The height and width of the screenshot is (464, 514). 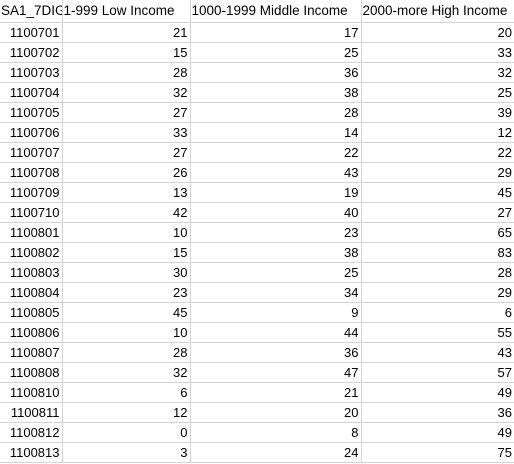 I want to click on cell-middle-income: 44, so click(x=276, y=332).